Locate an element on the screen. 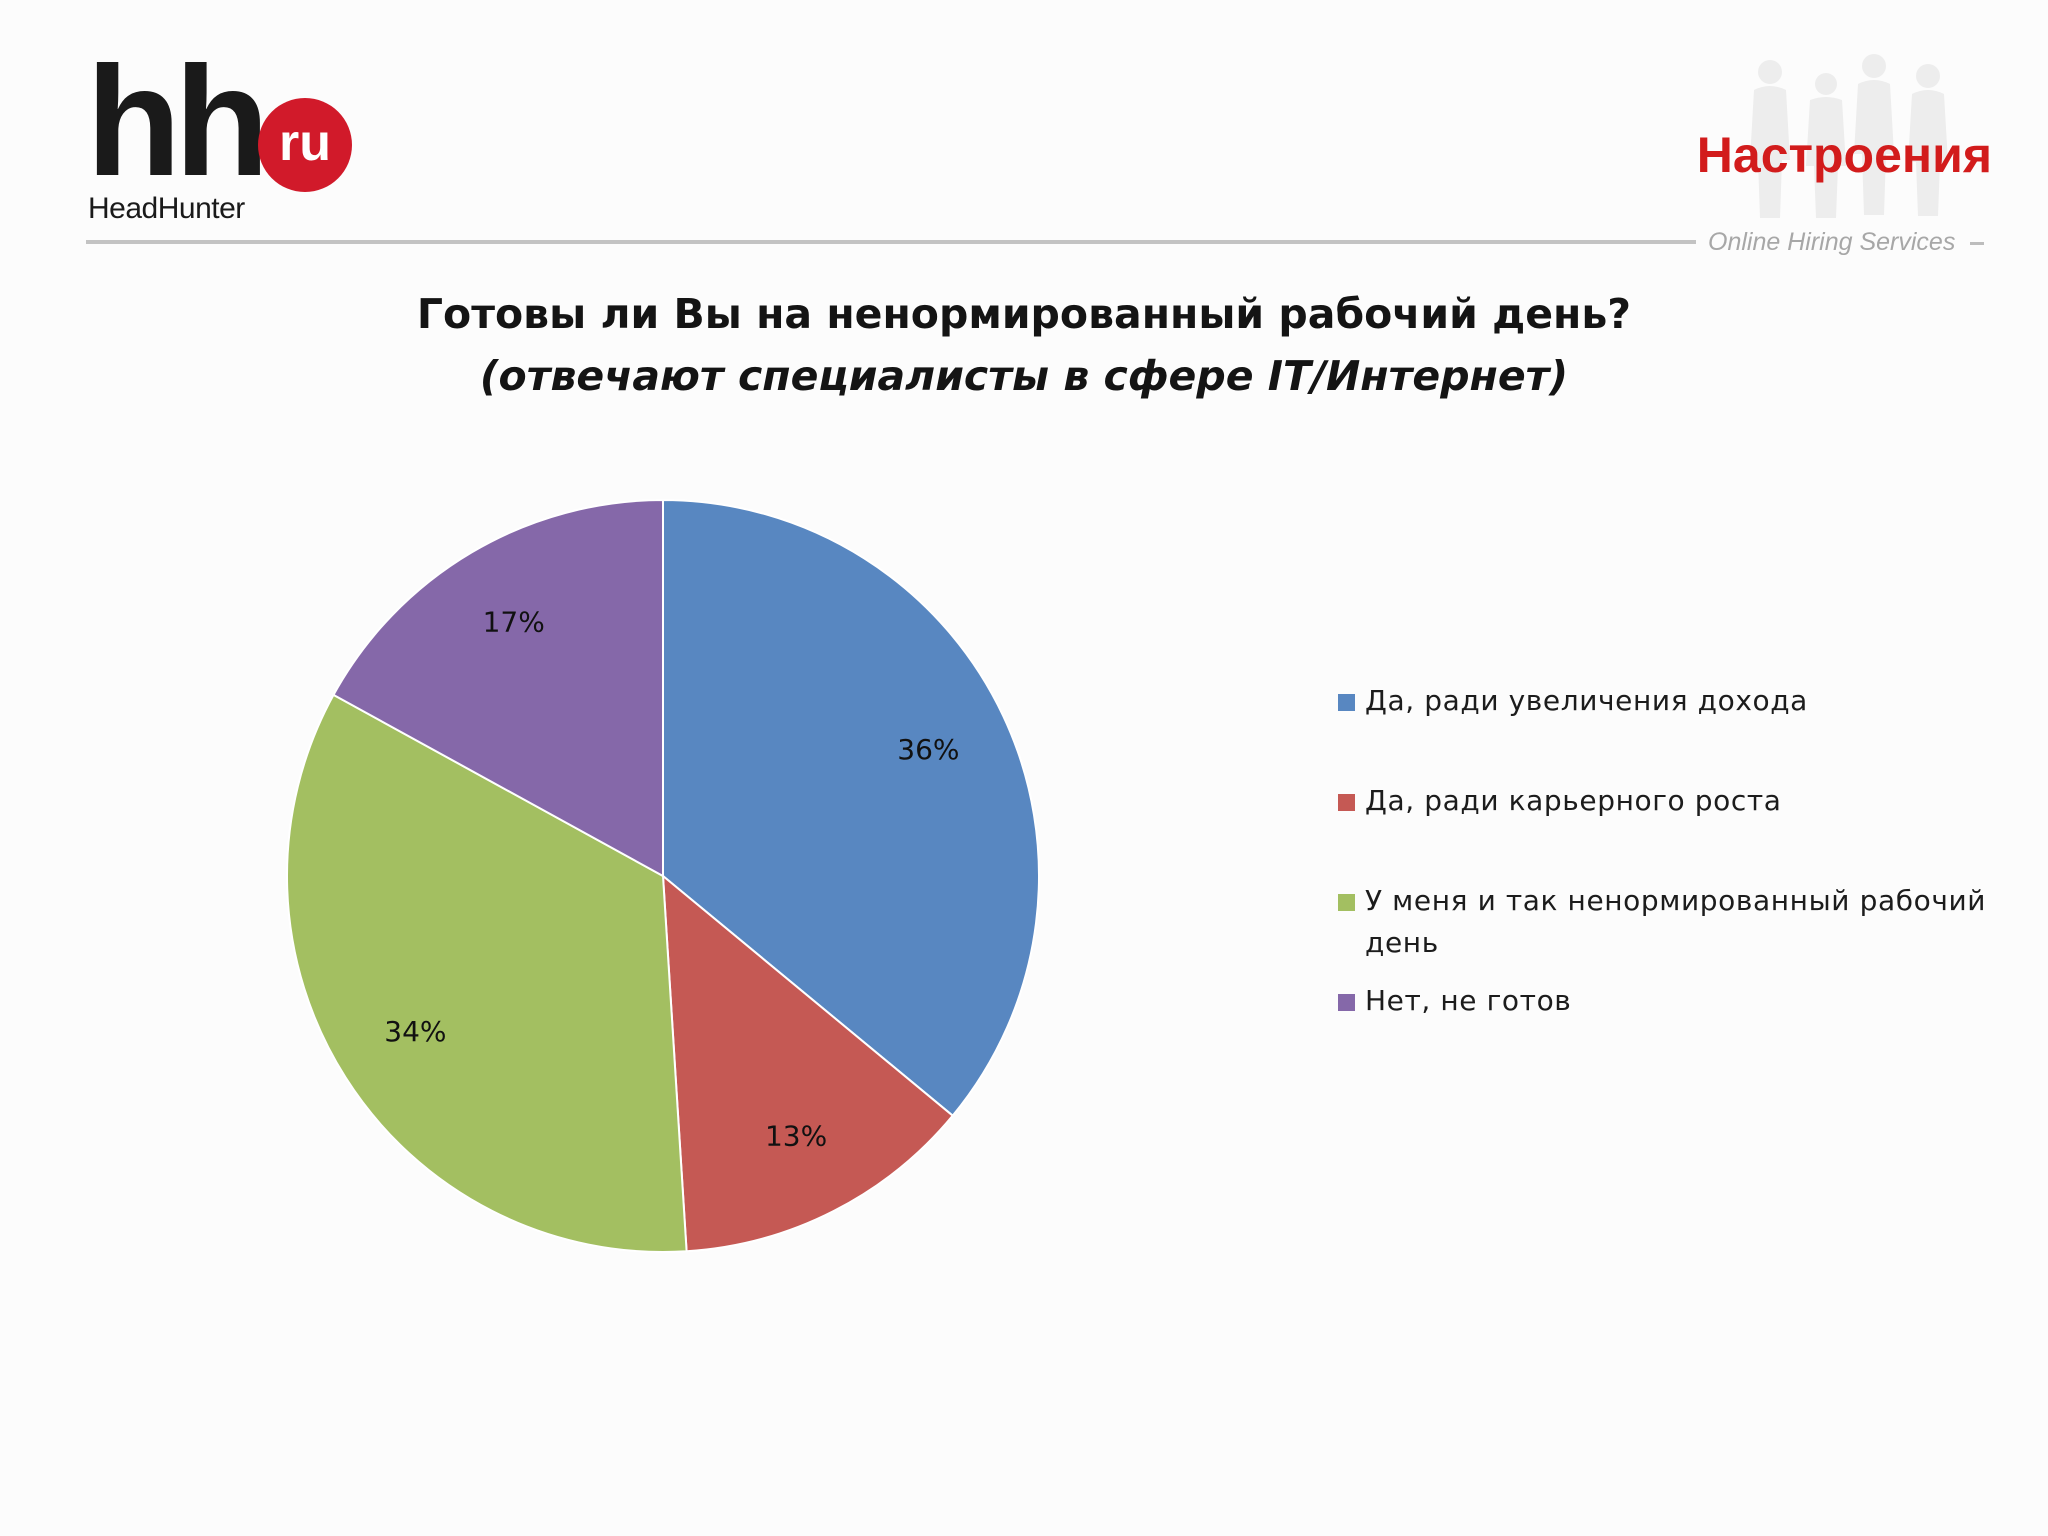  people-silhouettes-icon is located at coordinates (1849, 136).